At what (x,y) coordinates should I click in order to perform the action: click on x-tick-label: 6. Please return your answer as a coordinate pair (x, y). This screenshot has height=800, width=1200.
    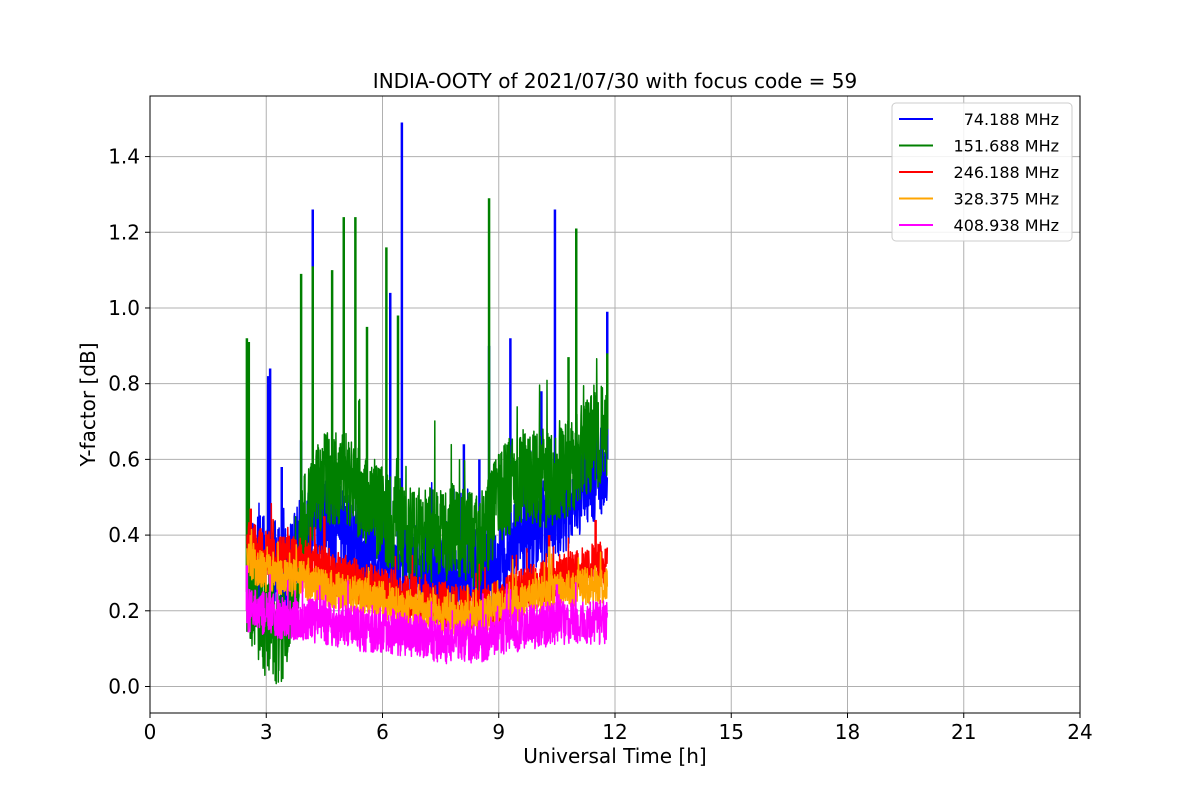
    Looking at the image, I should click on (382, 732).